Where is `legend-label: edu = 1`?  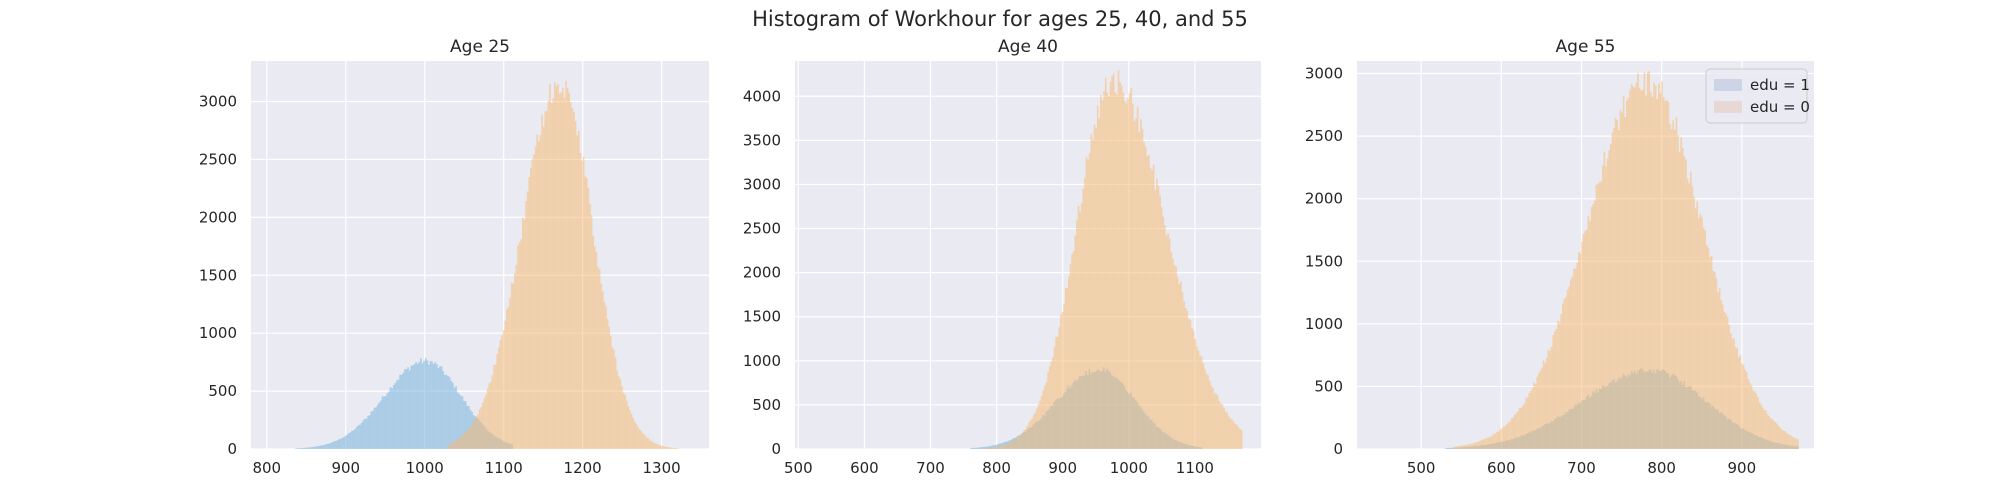
legend-label: edu = 1 is located at coordinates (1780, 85).